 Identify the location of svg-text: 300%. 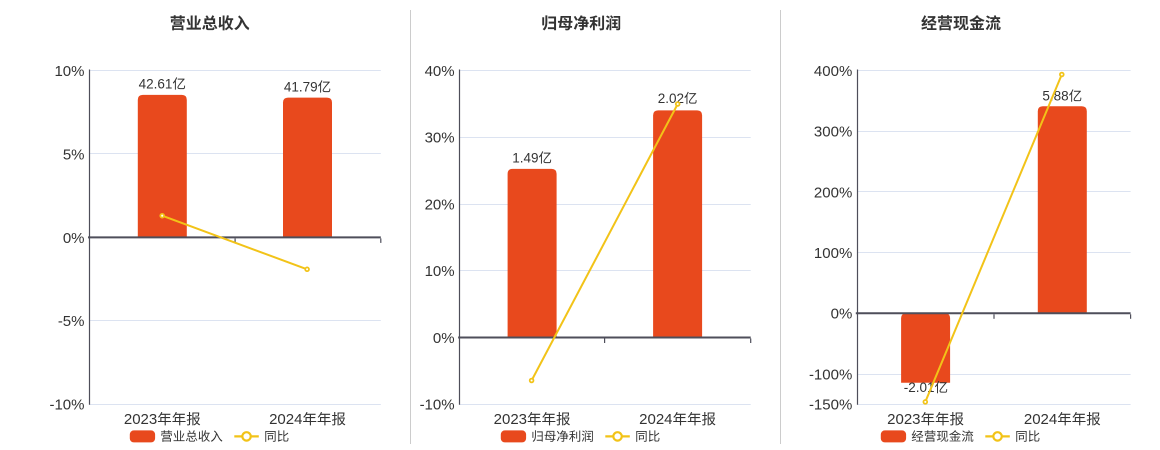
(833, 132).